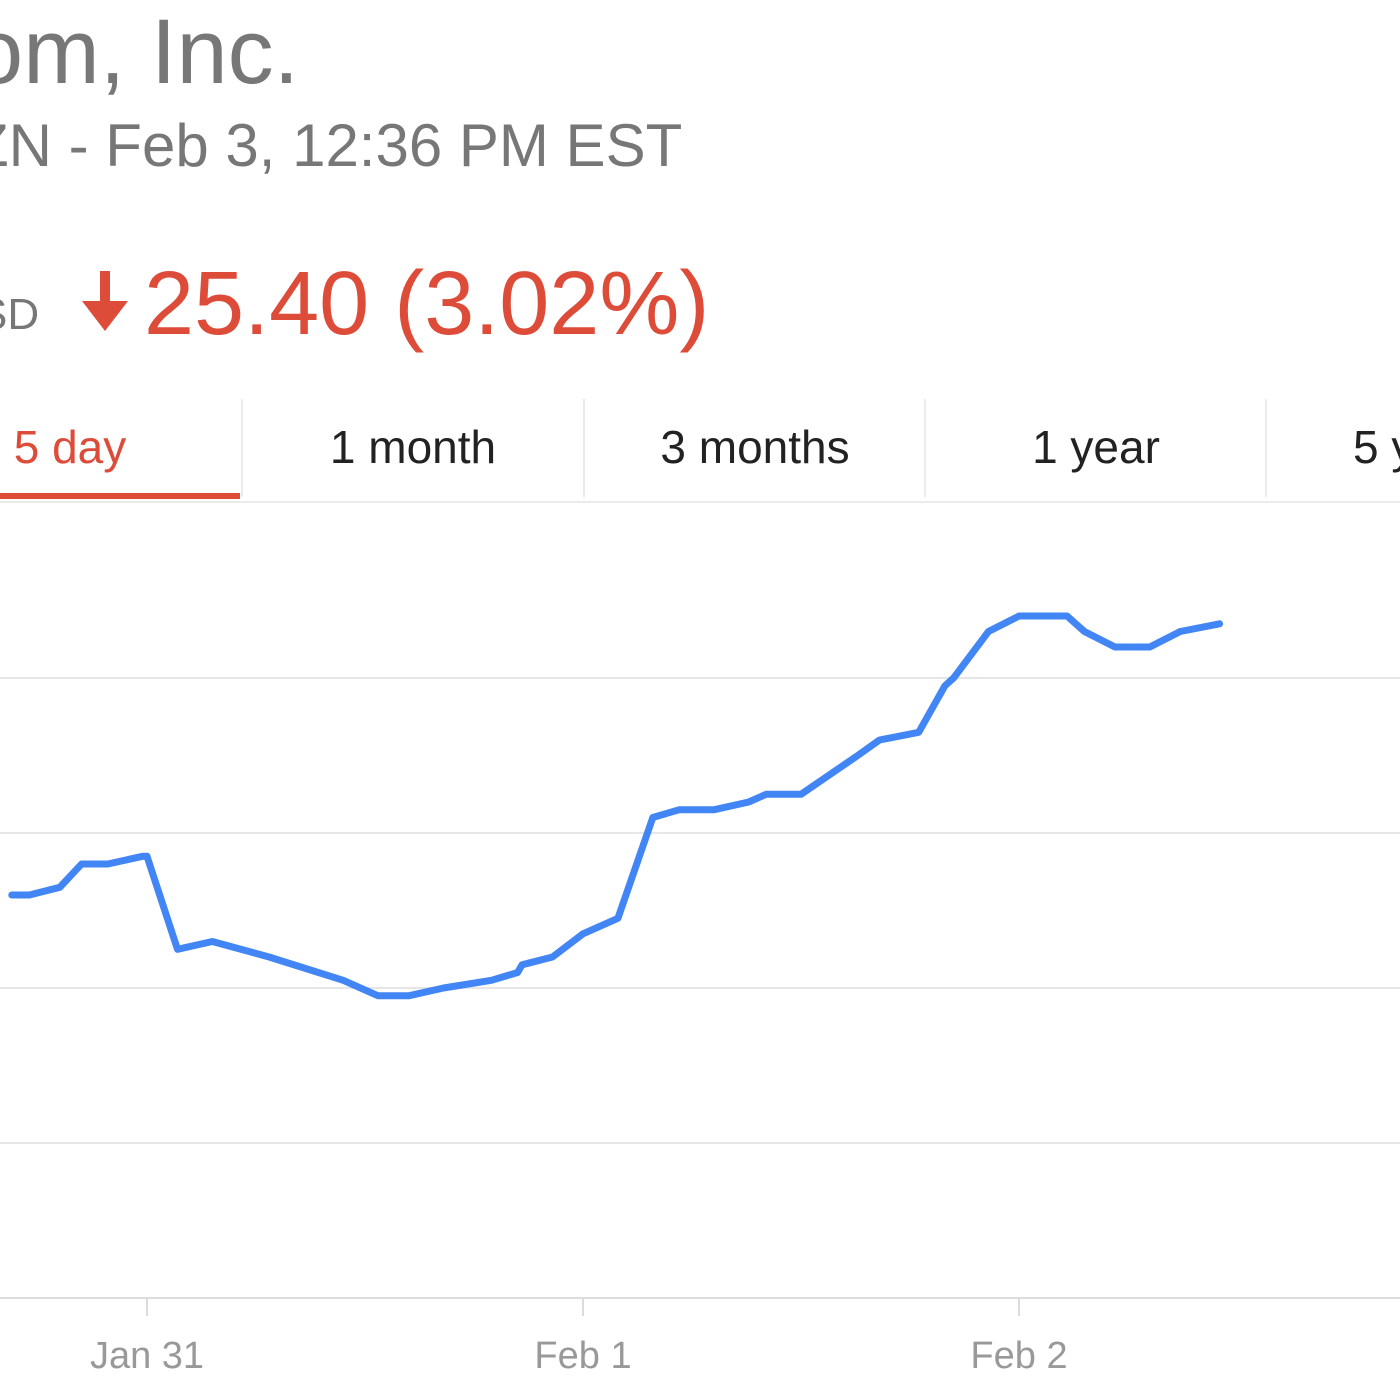 The image size is (1400, 1400). Describe the element at coordinates (150, 52) in the screenshot. I see `company-name: om, Inc.` at that location.